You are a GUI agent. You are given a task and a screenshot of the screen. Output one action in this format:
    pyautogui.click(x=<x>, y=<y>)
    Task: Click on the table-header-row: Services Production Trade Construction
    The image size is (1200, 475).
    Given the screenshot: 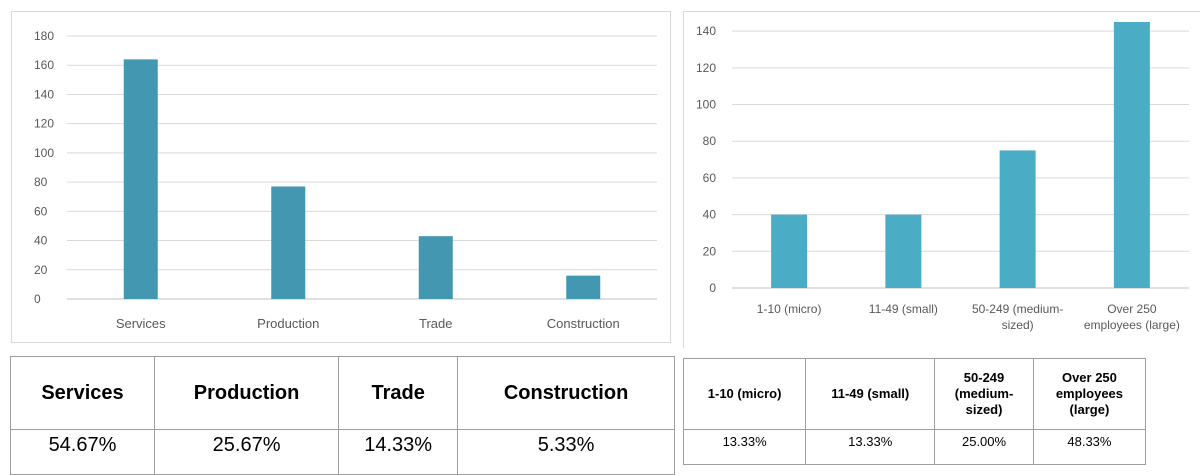 What is the action you would take?
    pyautogui.click(x=342, y=393)
    